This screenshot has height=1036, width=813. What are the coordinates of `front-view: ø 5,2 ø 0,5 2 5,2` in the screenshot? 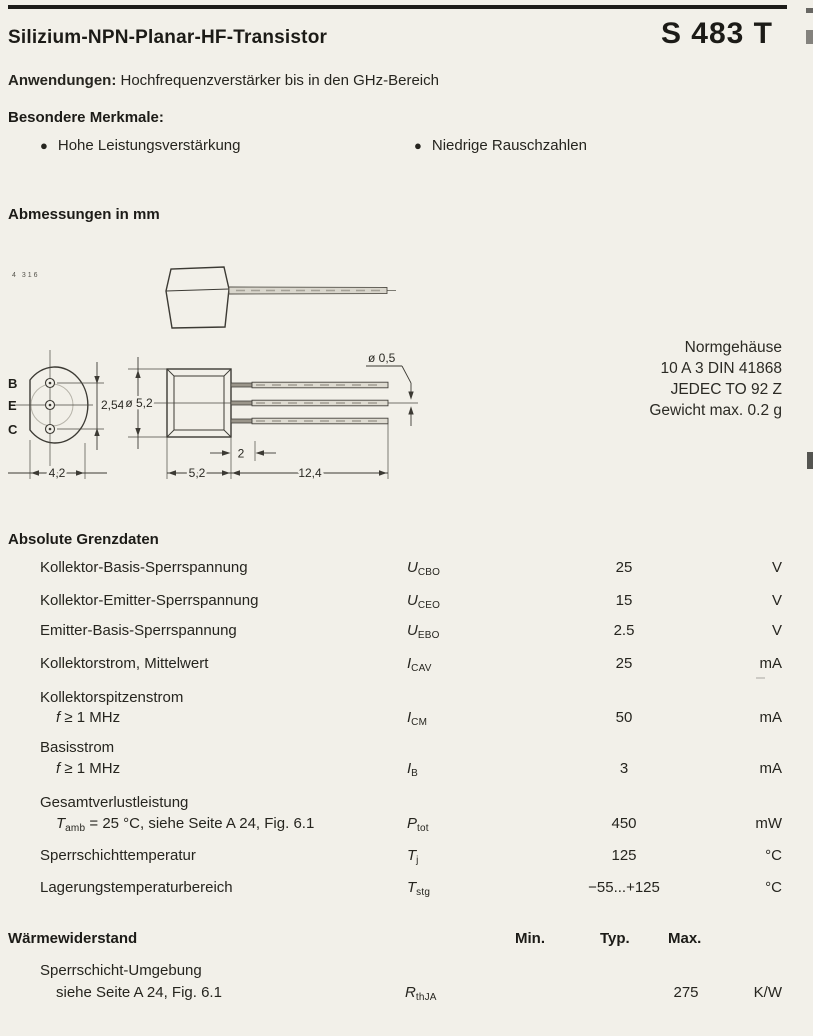 It's located at (270, 416).